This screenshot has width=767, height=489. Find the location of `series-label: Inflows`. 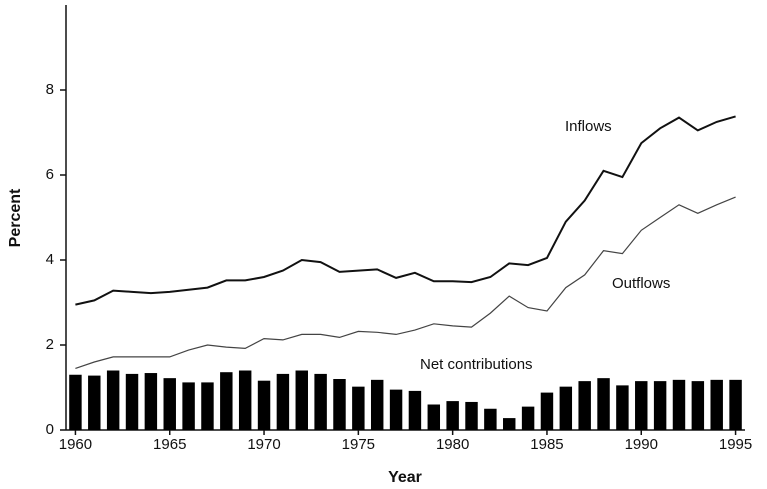

series-label: Inflows is located at coordinates (588, 126).